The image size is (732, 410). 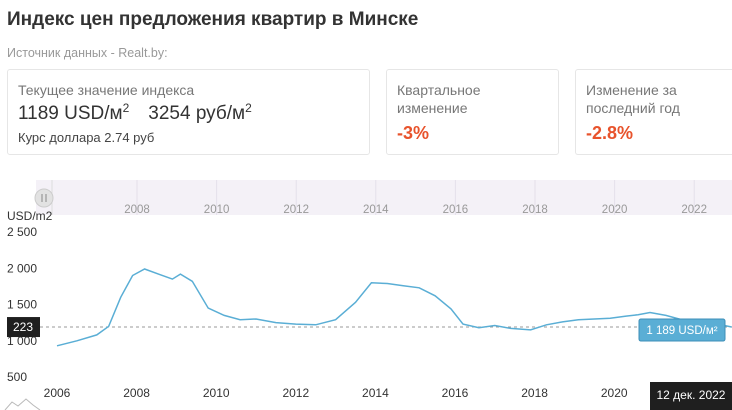 I want to click on navigator-tick-label: 2014, so click(x=376, y=210).